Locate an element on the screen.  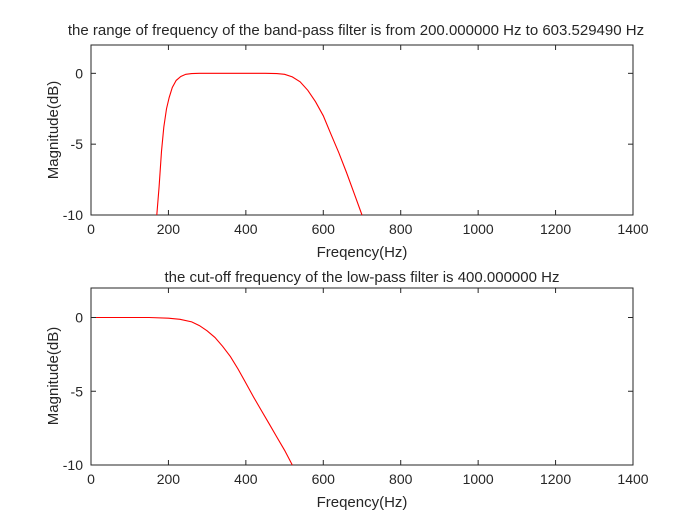
lowpass-xtick-label: 800 is located at coordinates (401, 479).